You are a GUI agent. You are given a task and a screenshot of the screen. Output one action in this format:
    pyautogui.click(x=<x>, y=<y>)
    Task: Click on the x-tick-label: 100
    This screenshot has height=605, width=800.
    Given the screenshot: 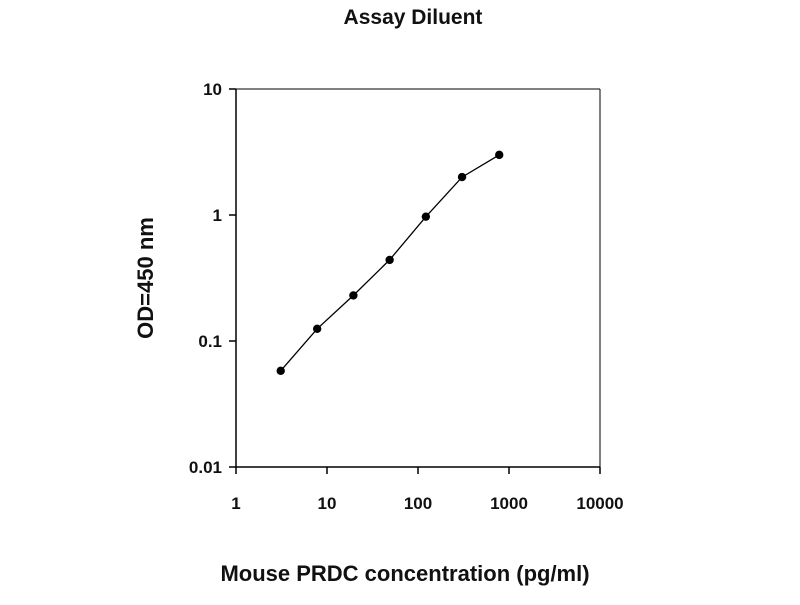 What is the action you would take?
    pyautogui.click(x=418, y=503)
    